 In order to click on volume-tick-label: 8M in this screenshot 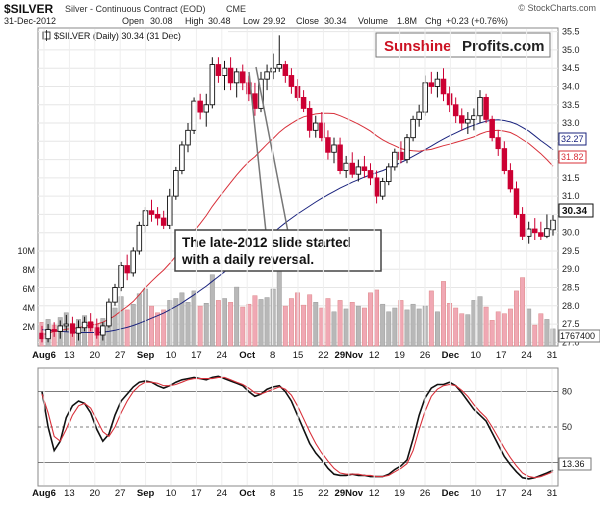, I will do `click(28, 270)`.